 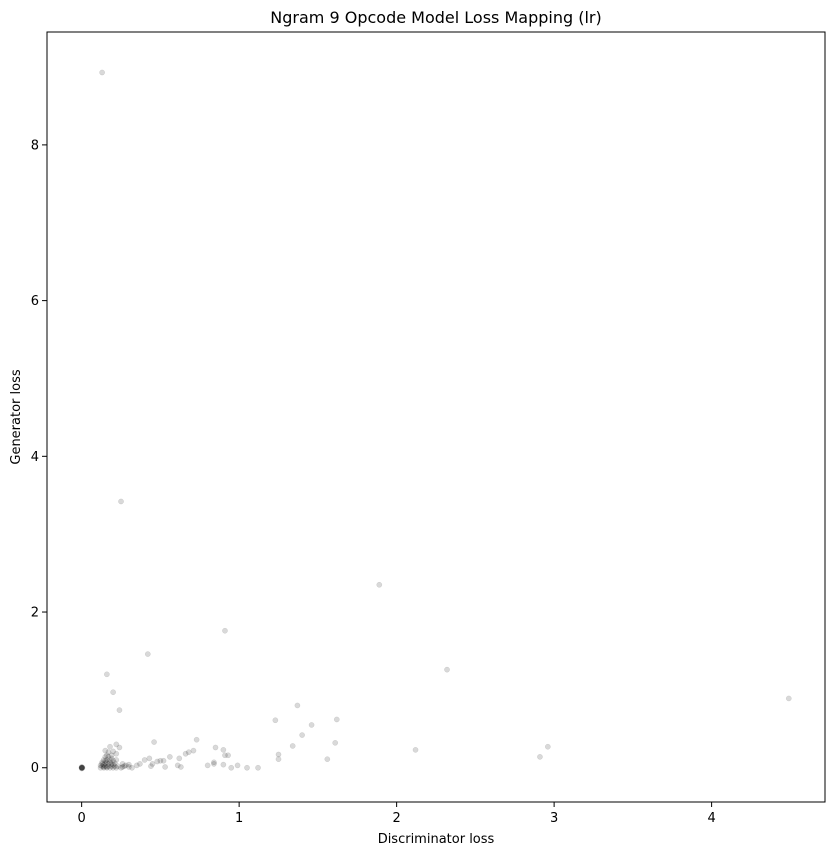 I want to click on x-tick-label: 3, so click(x=554, y=818).